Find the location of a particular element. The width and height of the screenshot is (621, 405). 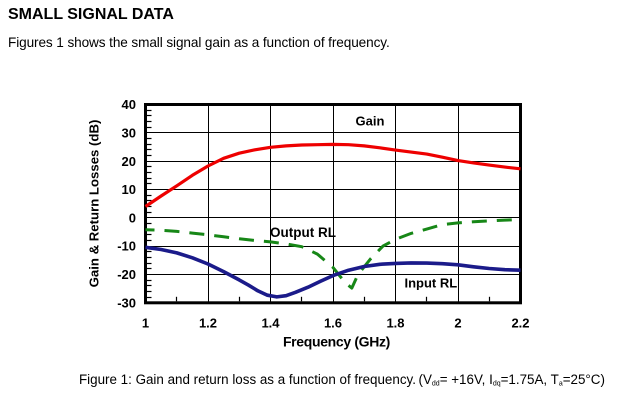

svg-text: -20 is located at coordinates (126, 274).